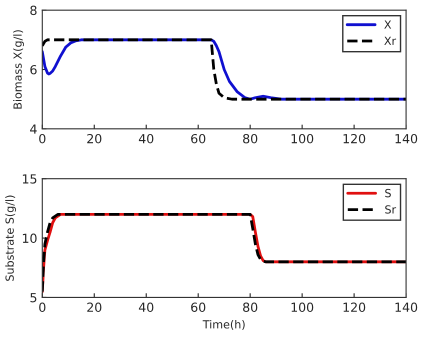  What do you see at coordinates (18, 69) in the screenshot?
I see `y-axis-title: Biomass X(g/l)` at bounding box center [18, 69].